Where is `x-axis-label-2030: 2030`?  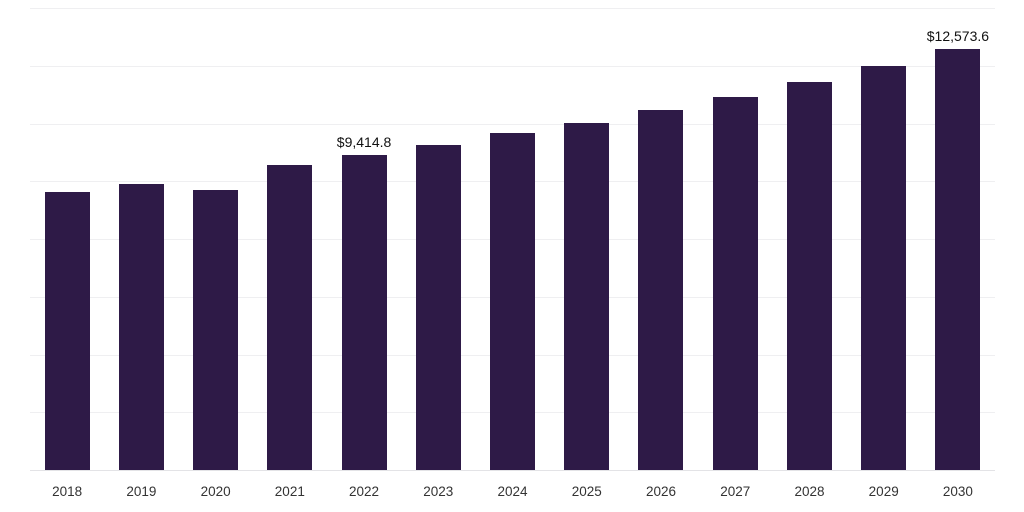 x-axis-label-2030: 2030 is located at coordinates (957, 491).